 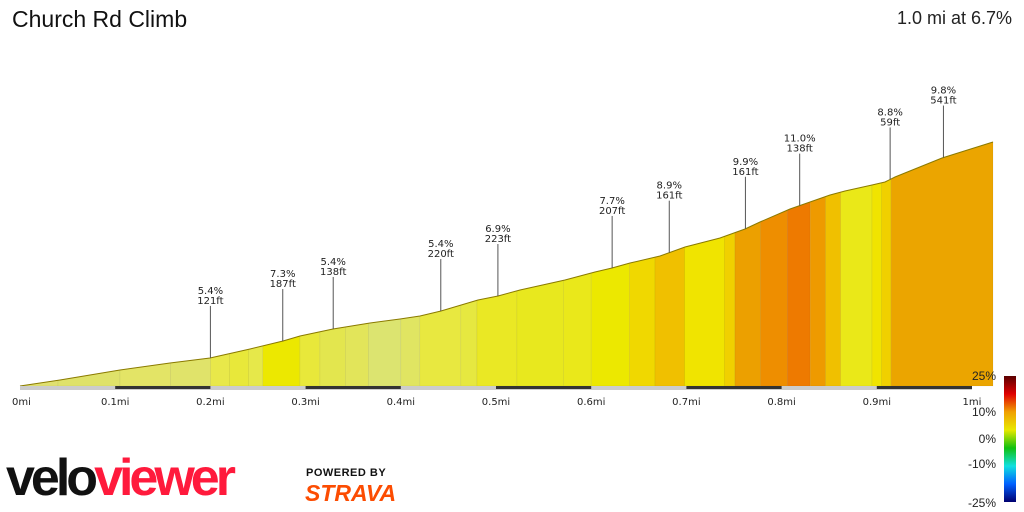 I want to click on annotation-length: 59ft, so click(x=890, y=122).